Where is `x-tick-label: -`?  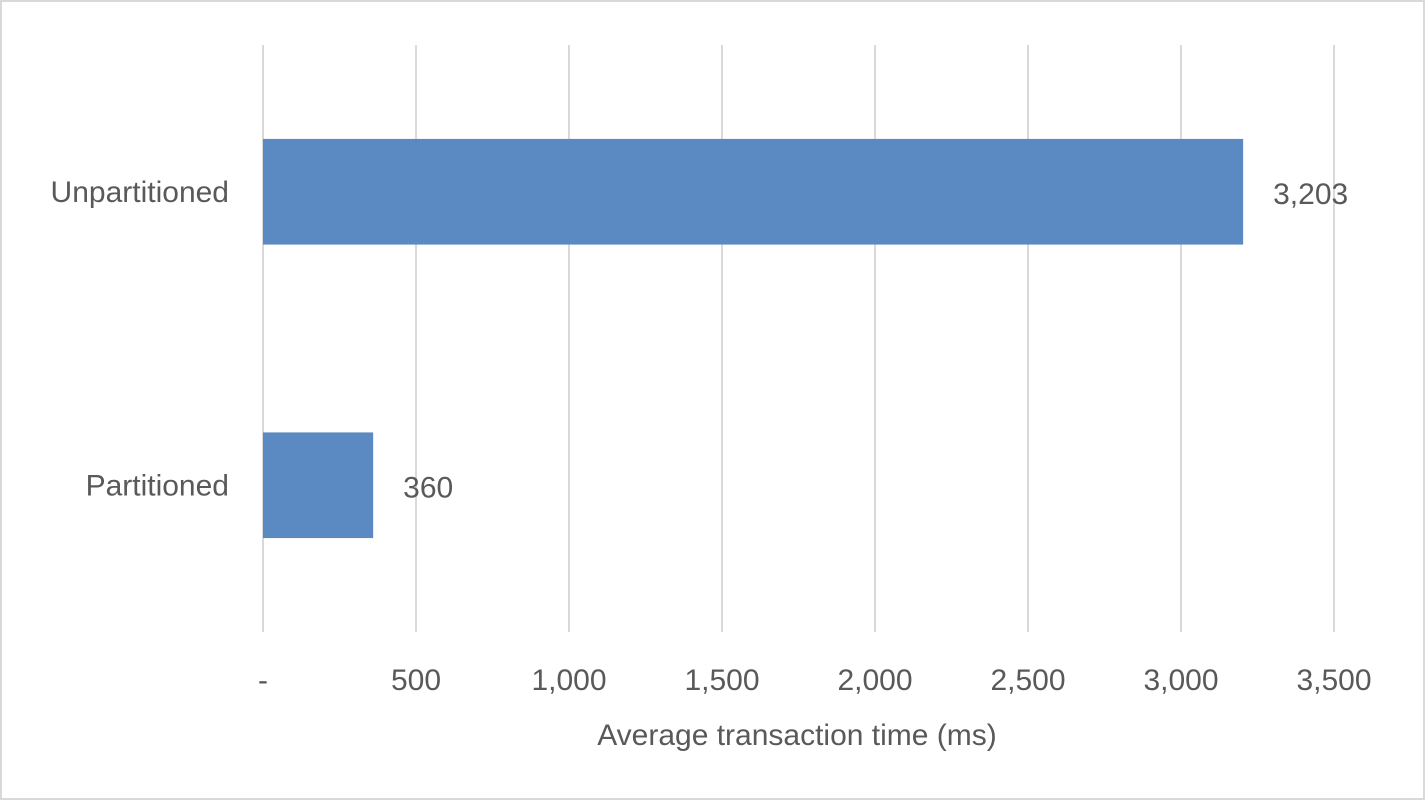 x-tick-label: - is located at coordinates (263, 680).